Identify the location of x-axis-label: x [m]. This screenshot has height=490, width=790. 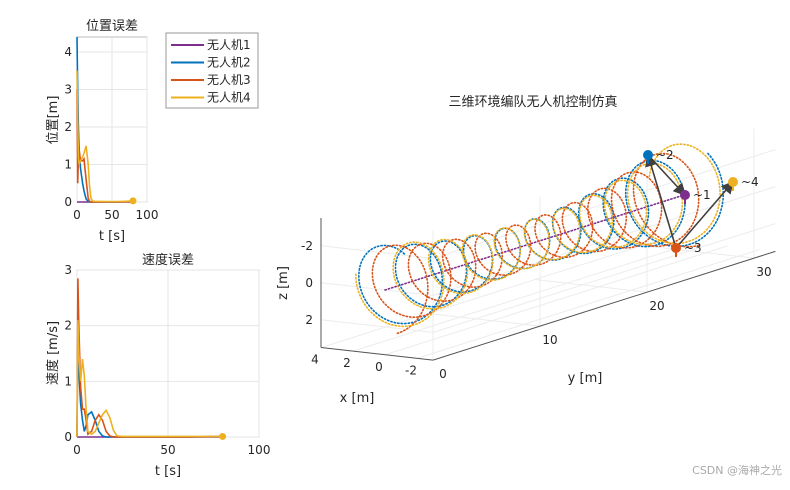
(357, 398).